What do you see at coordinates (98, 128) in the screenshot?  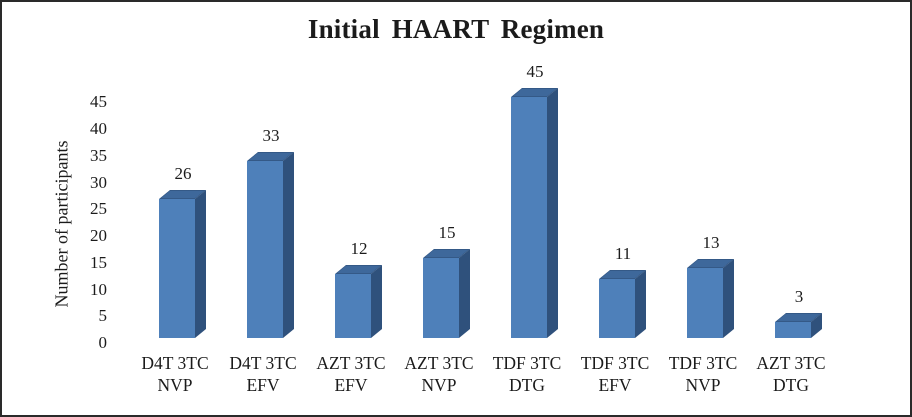 I see `y-tick-label: 40` at bounding box center [98, 128].